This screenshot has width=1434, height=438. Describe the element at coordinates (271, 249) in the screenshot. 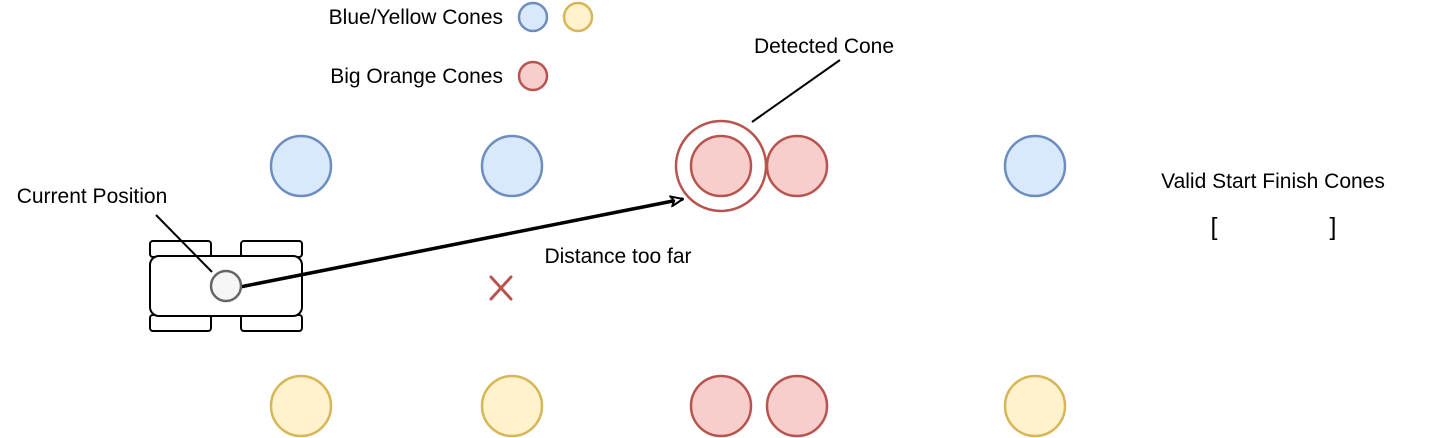

I see `car-wheel-front-right` at that location.